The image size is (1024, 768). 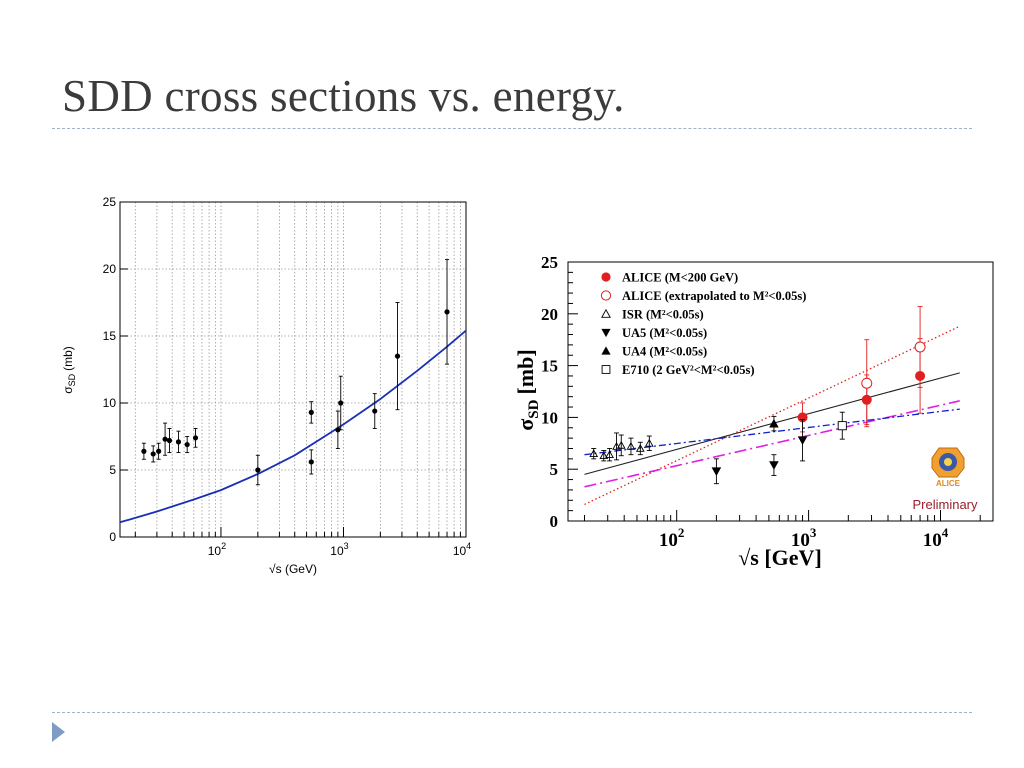 I want to click on left-x-axis-label: √s (GeV), so click(x=293, y=569).